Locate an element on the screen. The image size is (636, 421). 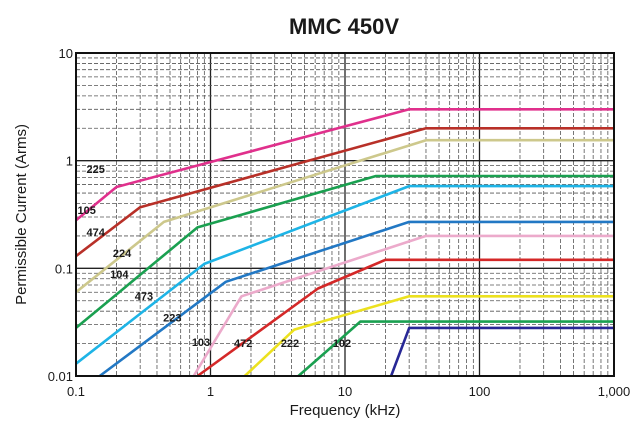
series-label-105: 105 is located at coordinates (86, 211).